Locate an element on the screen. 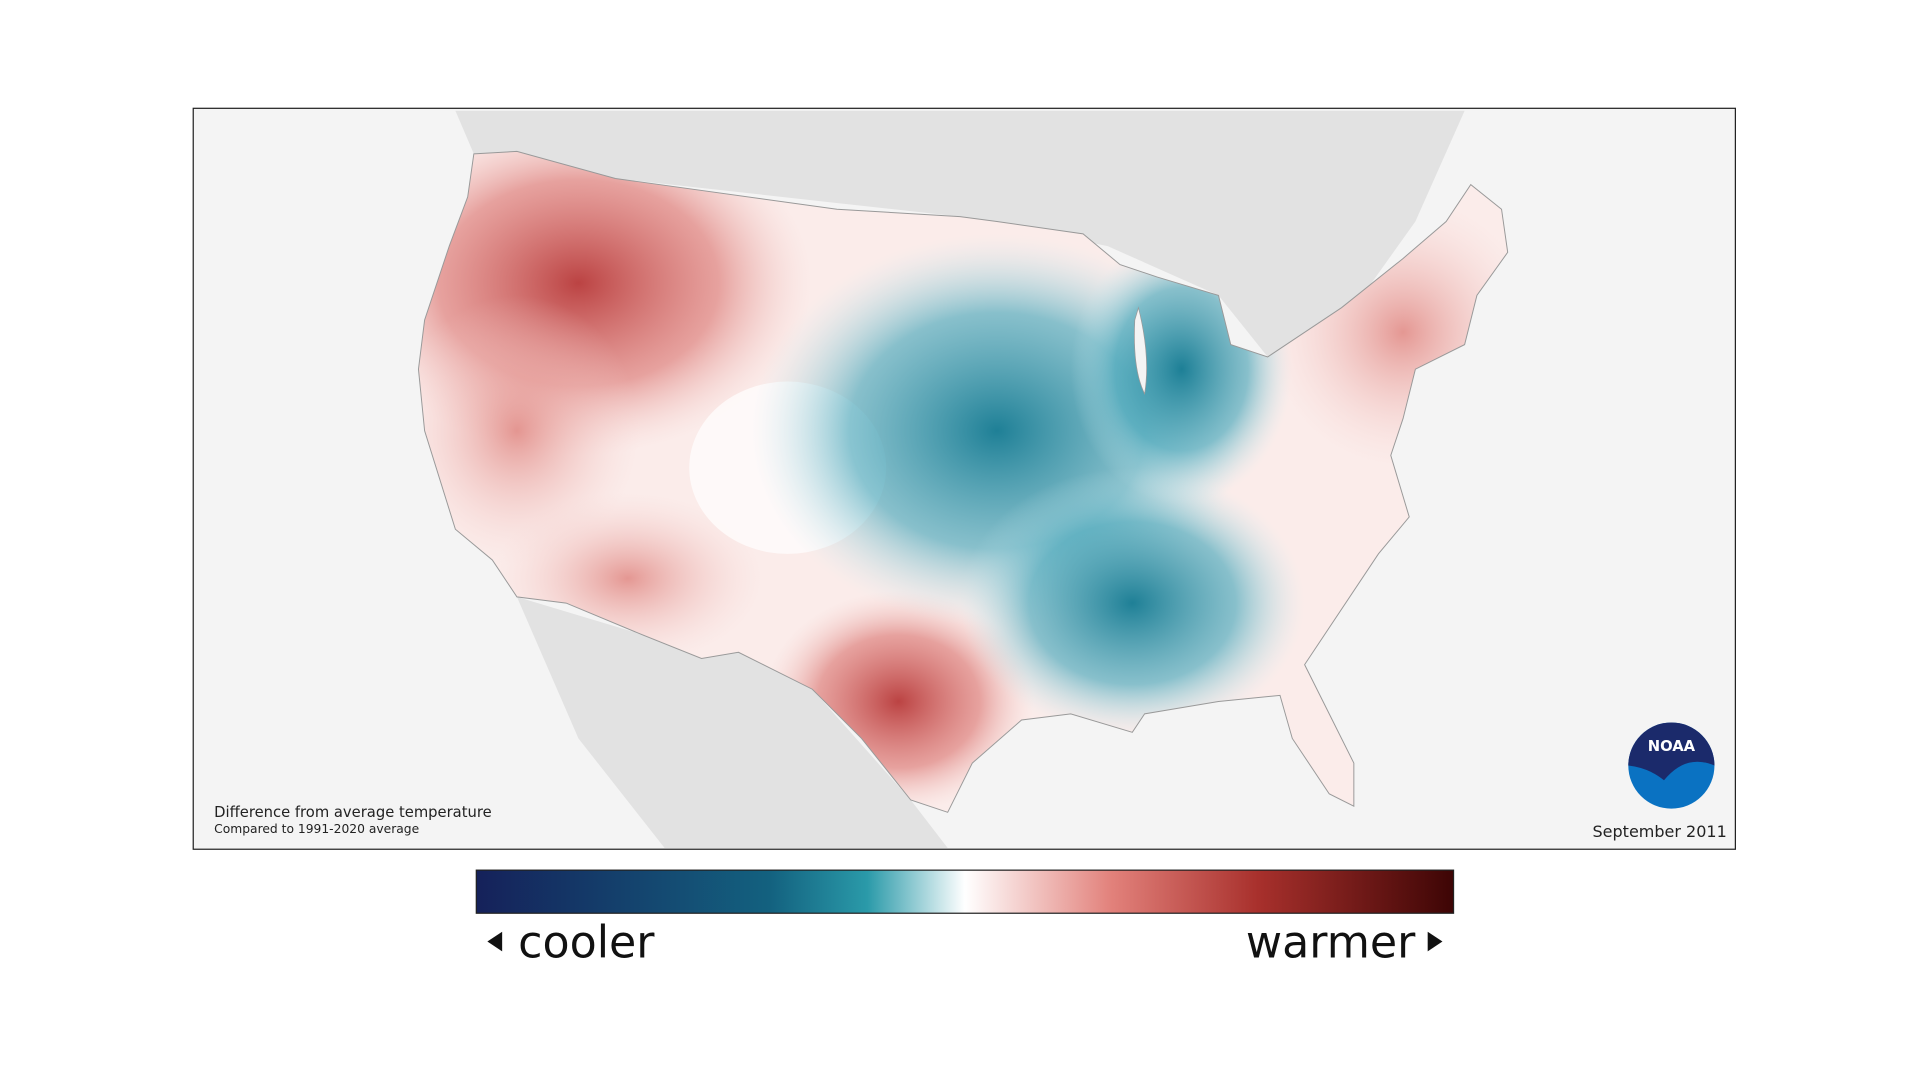  mexico is located at coordinates (732, 722).